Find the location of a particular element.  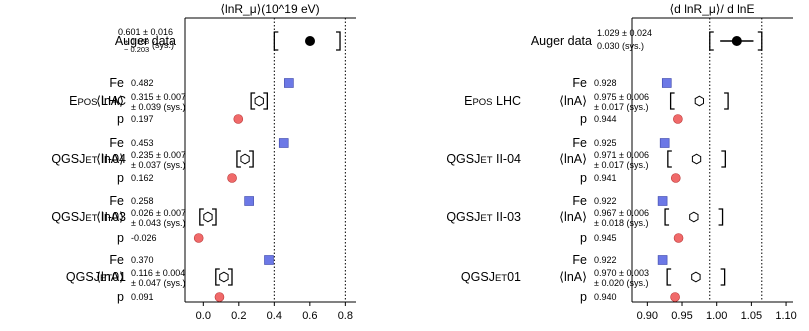

model-3-lnA-value: 0.116 ± 0.004 is located at coordinates (158, 273).